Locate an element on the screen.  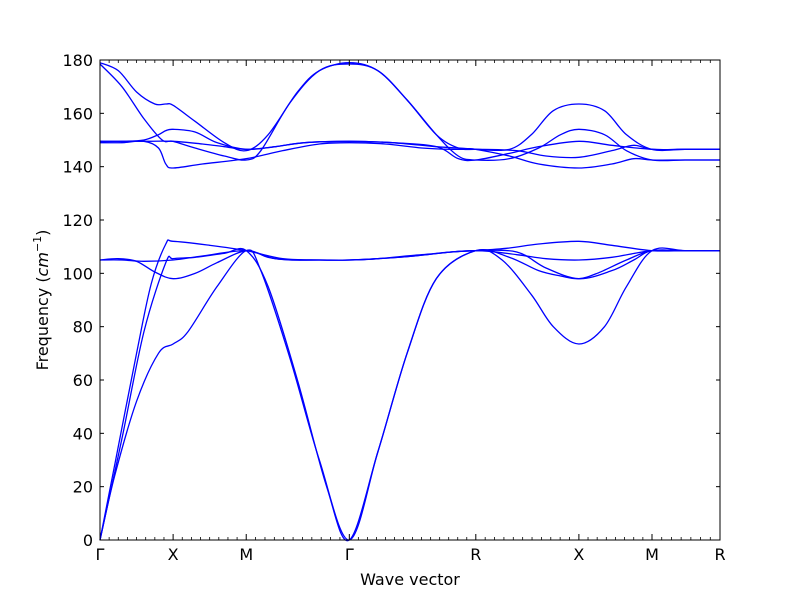
y-tick-label: 160 is located at coordinates (77, 113).